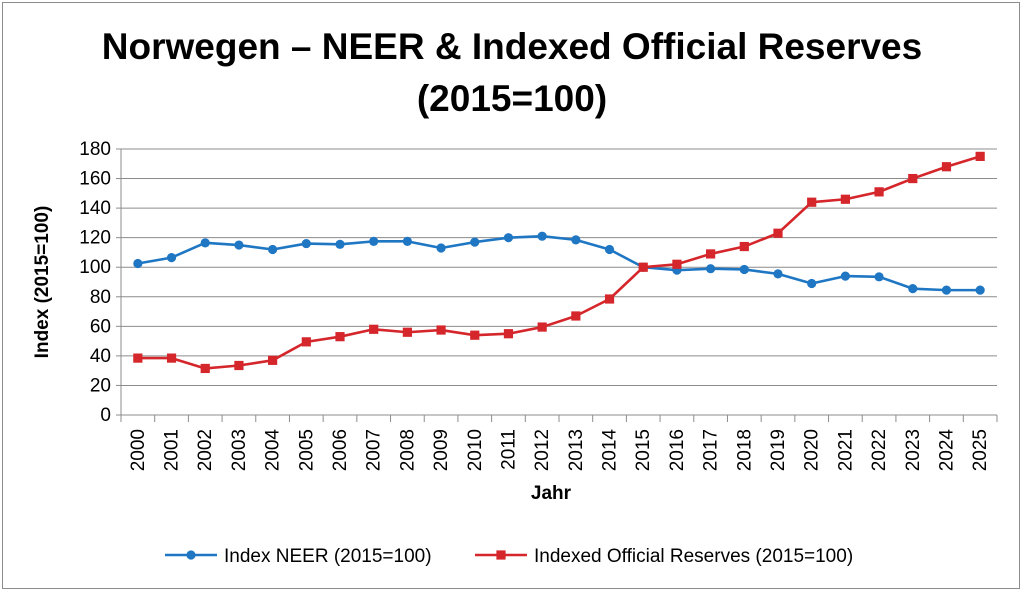  I want to click on legend-label-2: Indexed Official Reserves (2015=100), so click(693, 556).